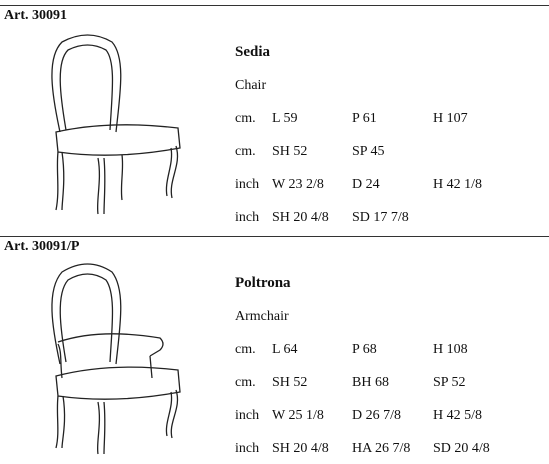 The height and width of the screenshot is (464, 549). I want to click on dimension: H 107, so click(450, 118).